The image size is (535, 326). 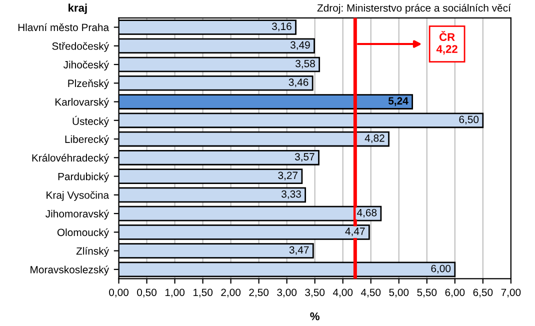 What do you see at coordinates (455, 293) in the screenshot?
I see `x-tick-label: 6,00` at bounding box center [455, 293].